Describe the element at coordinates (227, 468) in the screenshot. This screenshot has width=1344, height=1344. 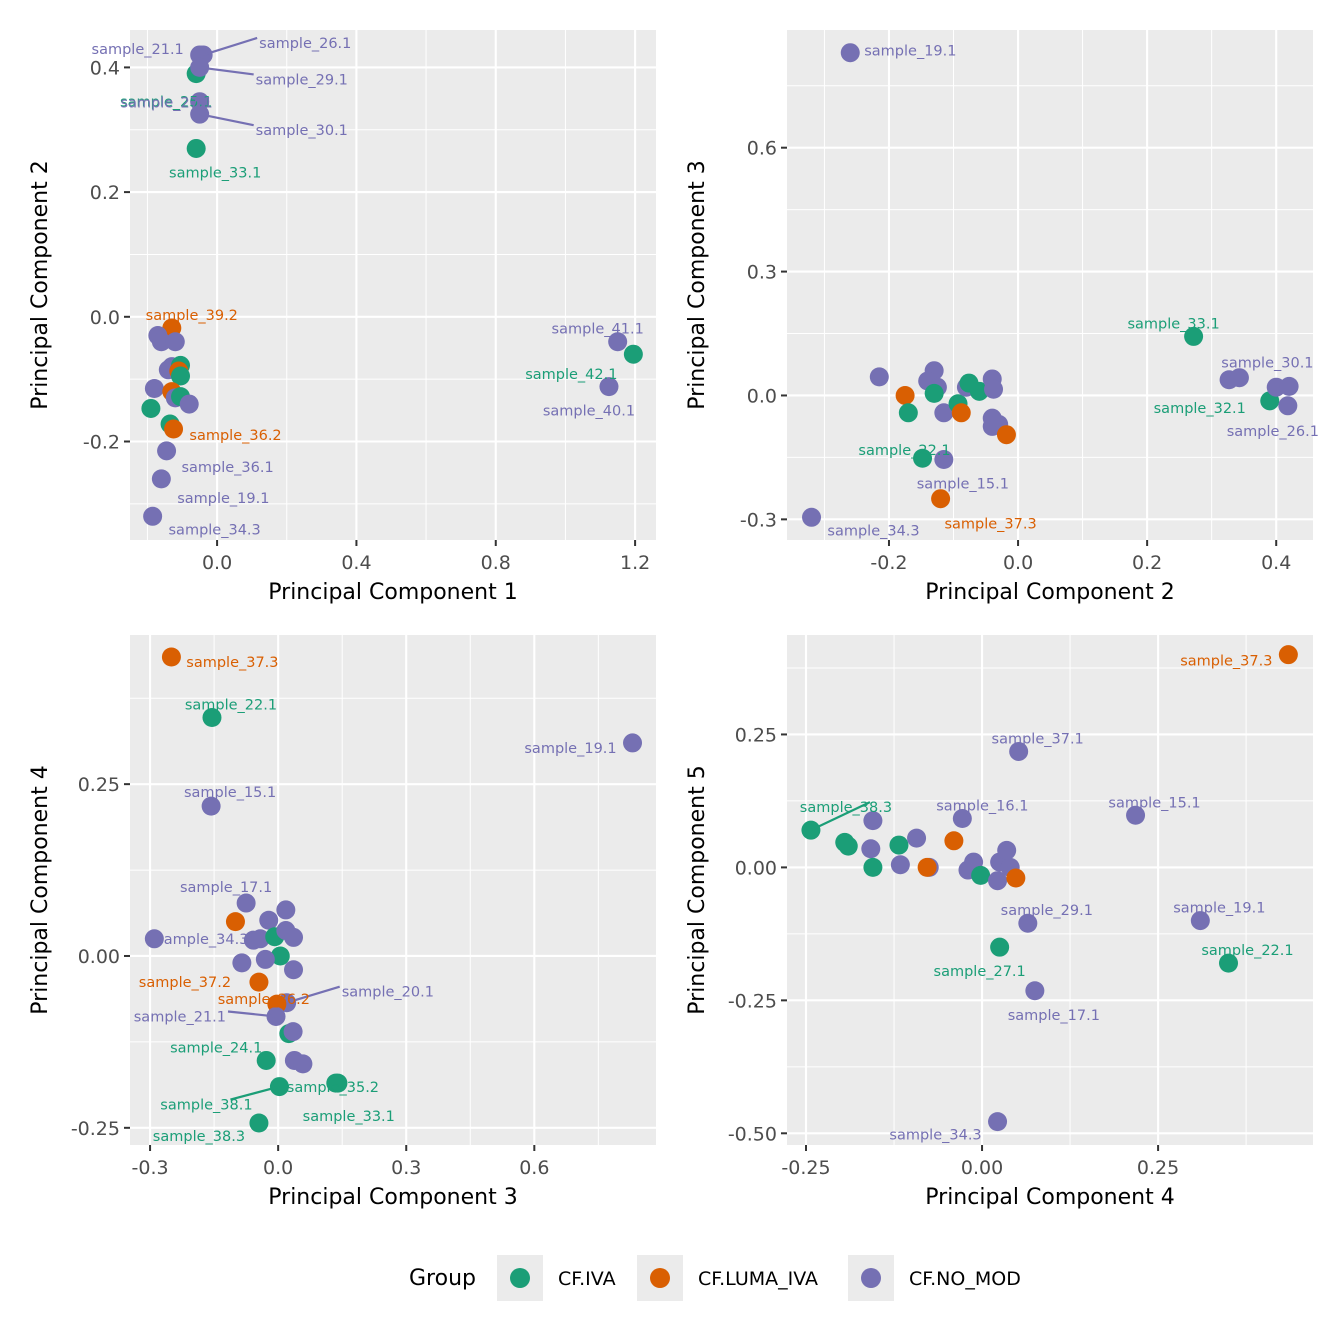
I see `point-label: sample_36.1` at that location.